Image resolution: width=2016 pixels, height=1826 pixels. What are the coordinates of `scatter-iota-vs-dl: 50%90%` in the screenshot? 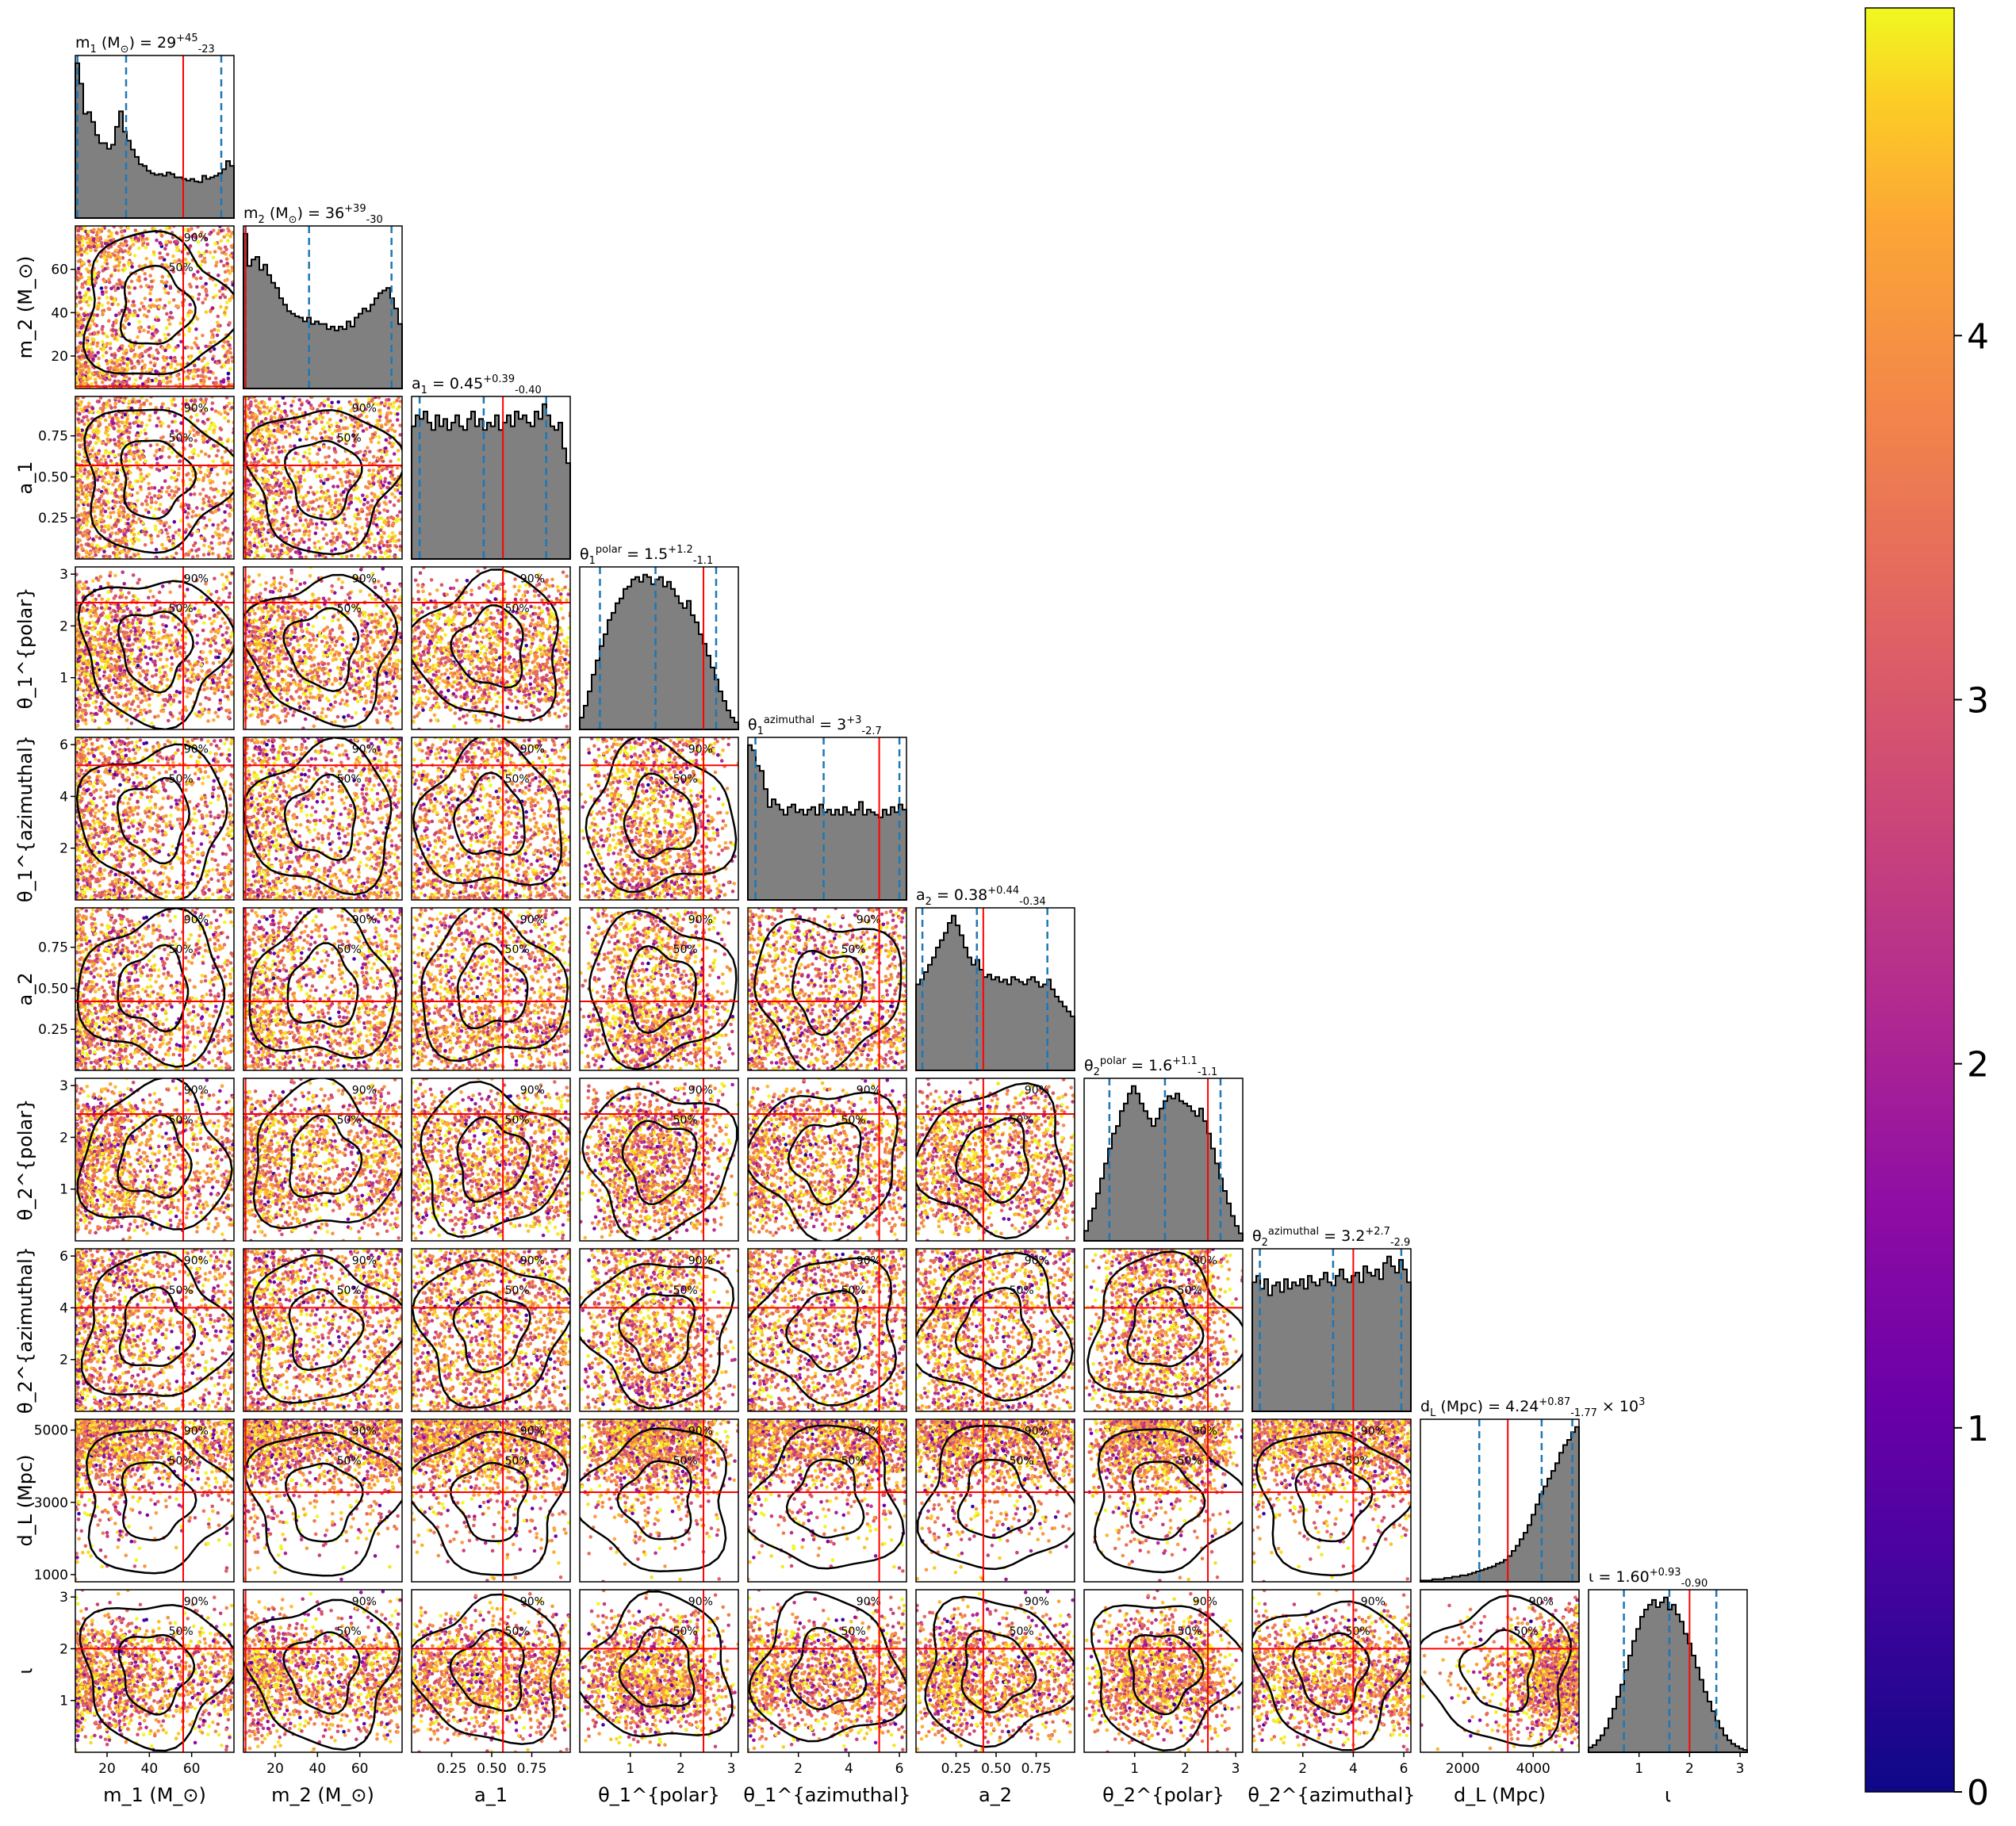 It's located at (1498, 1671).